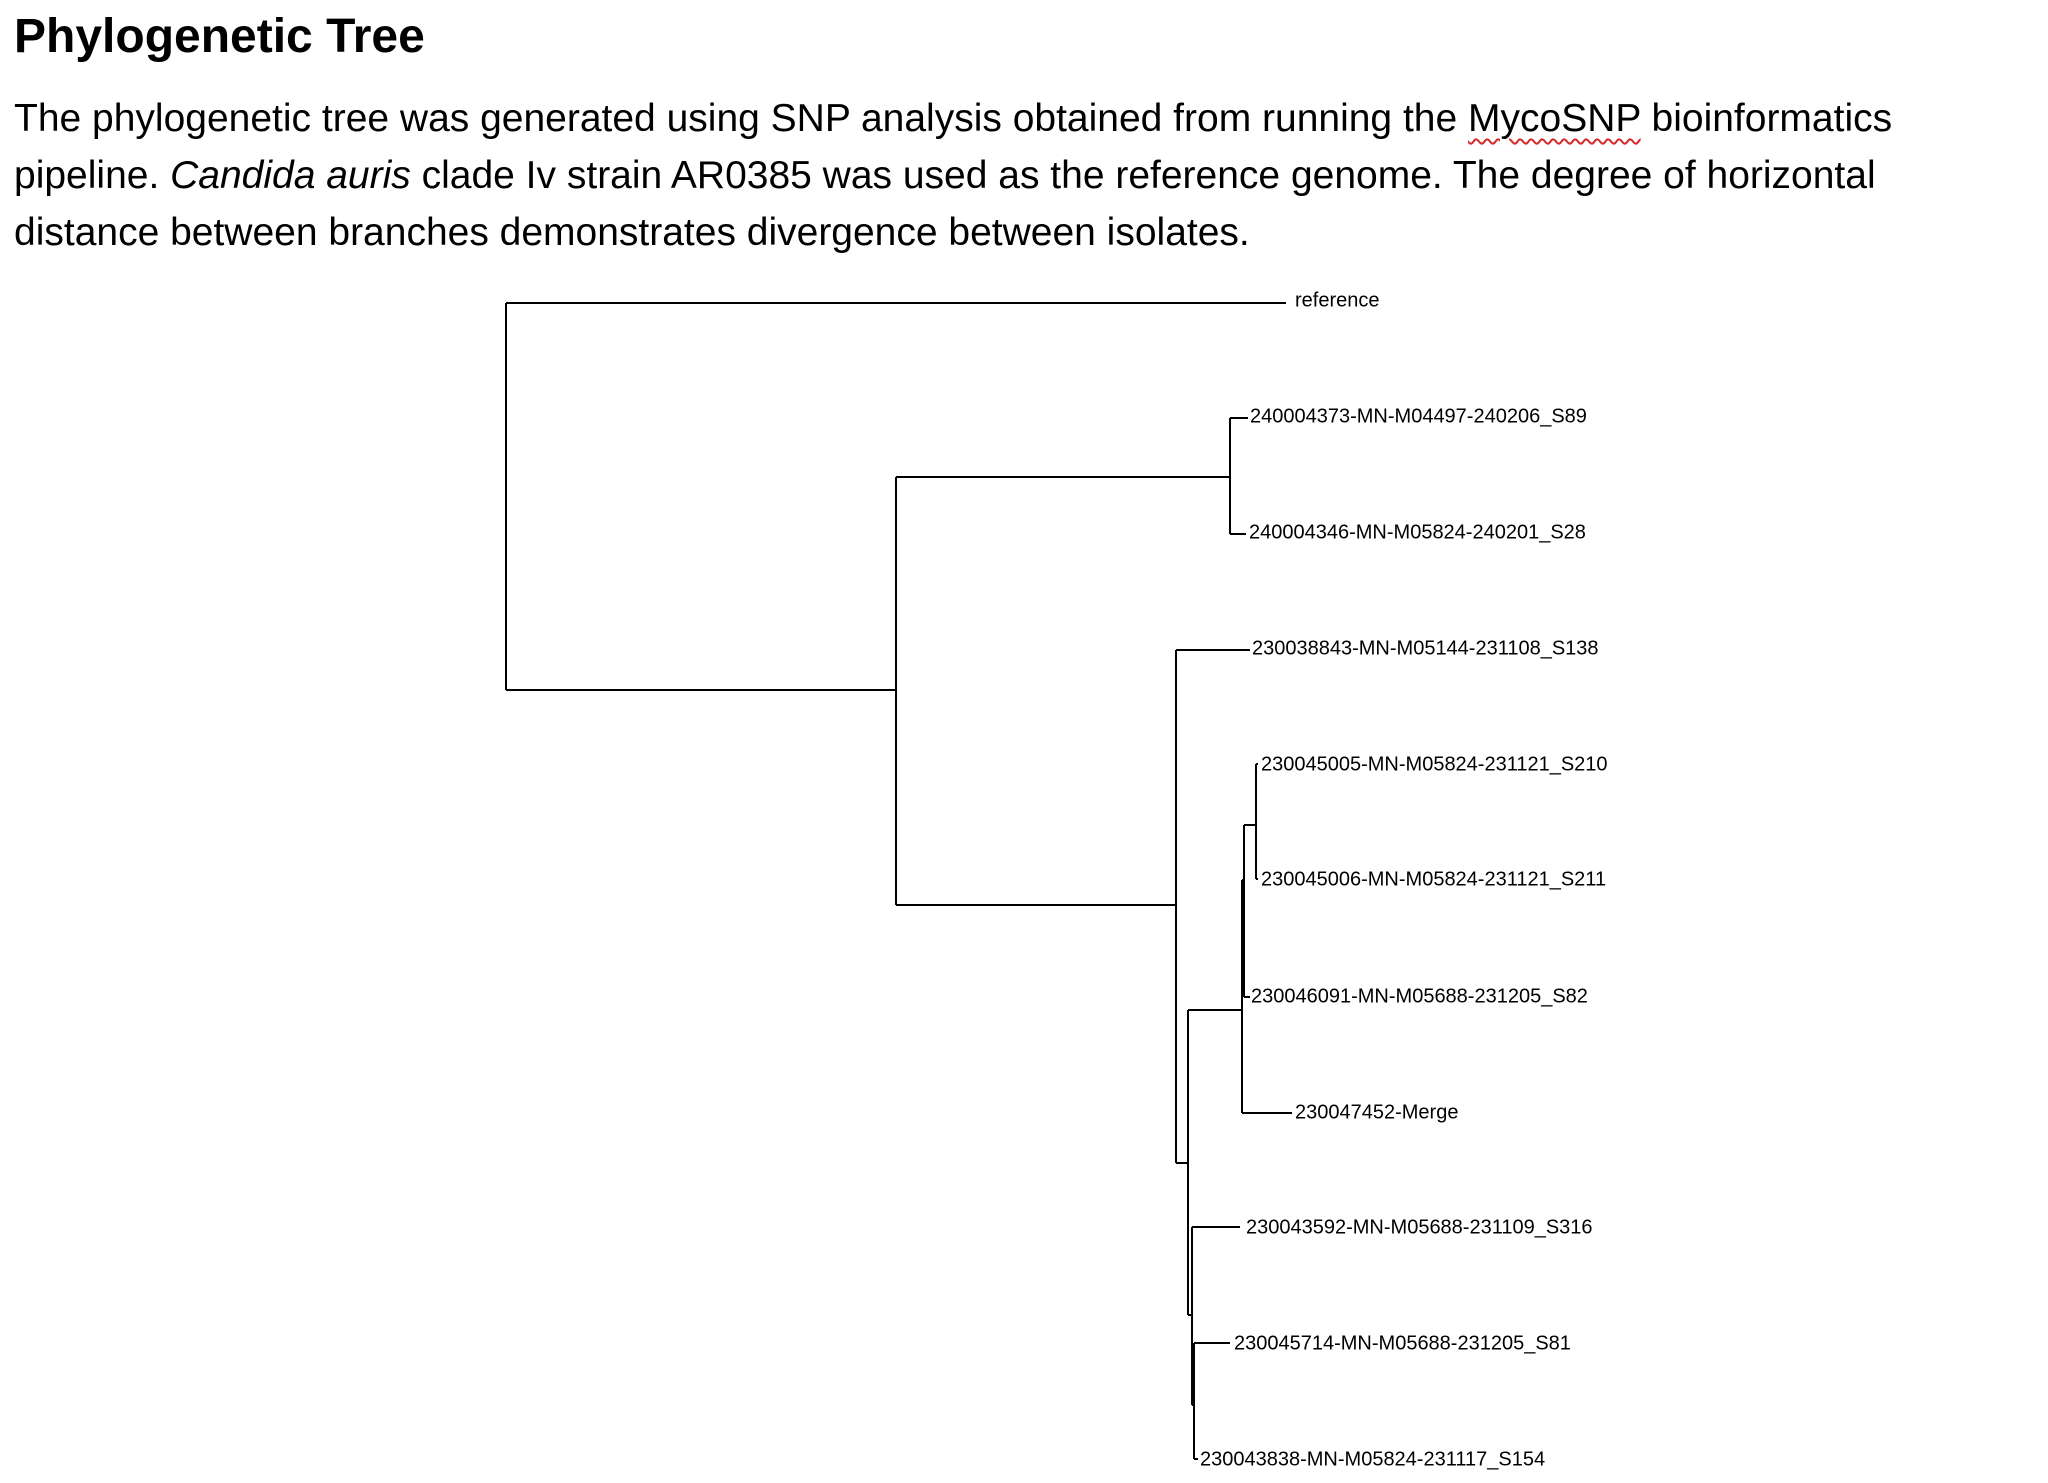 This screenshot has width=2048, height=1483. I want to click on tip-label-s211: 230045006-MN-M05824-231121_S211, so click(1433, 879).